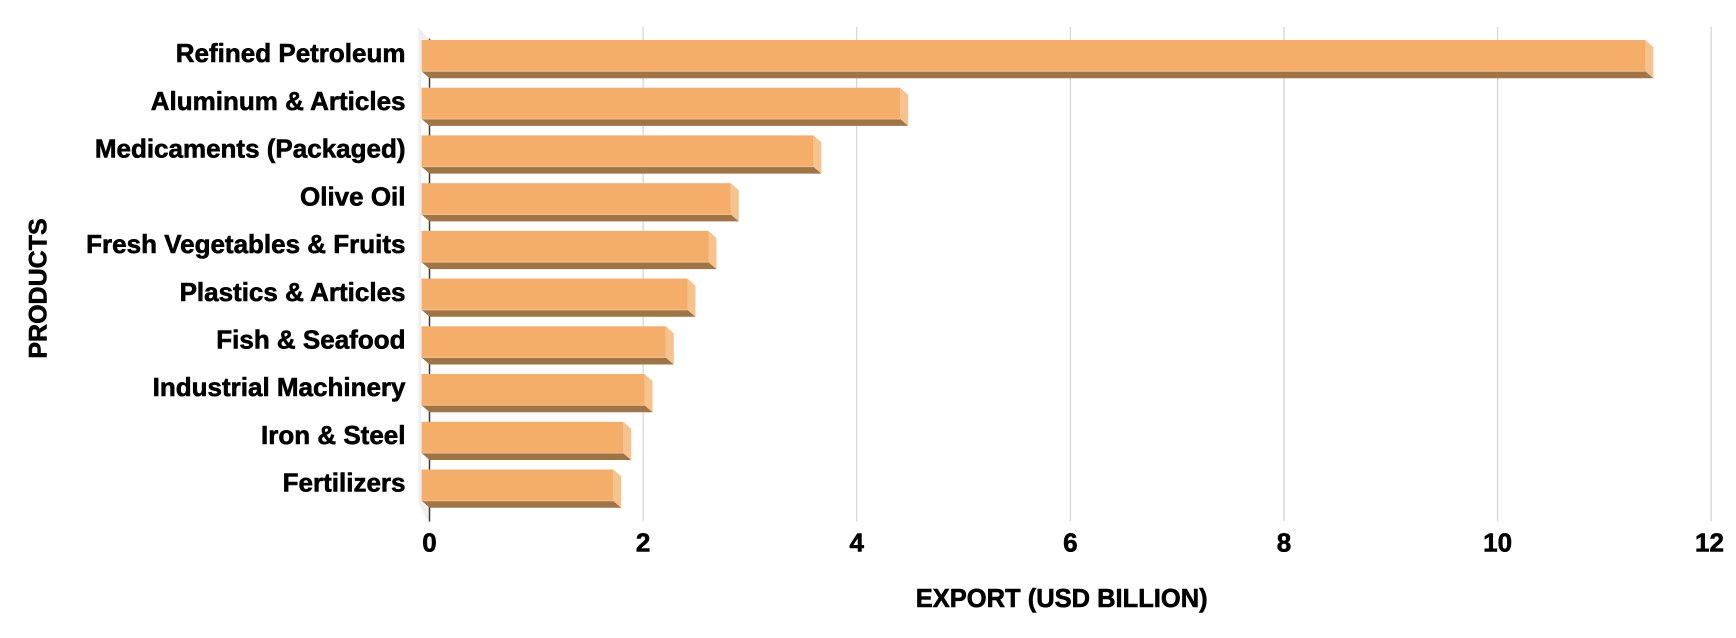  I want to click on svg-text: 4, so click(856, 543).